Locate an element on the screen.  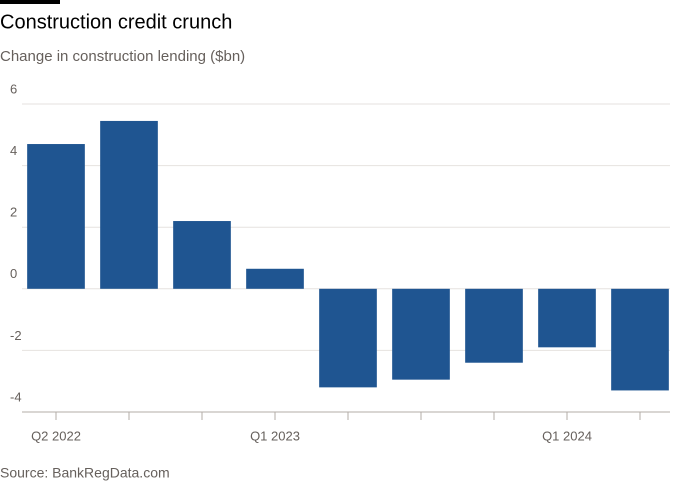
source: Source: BankRegData.com is located at coordinates (85, 473).